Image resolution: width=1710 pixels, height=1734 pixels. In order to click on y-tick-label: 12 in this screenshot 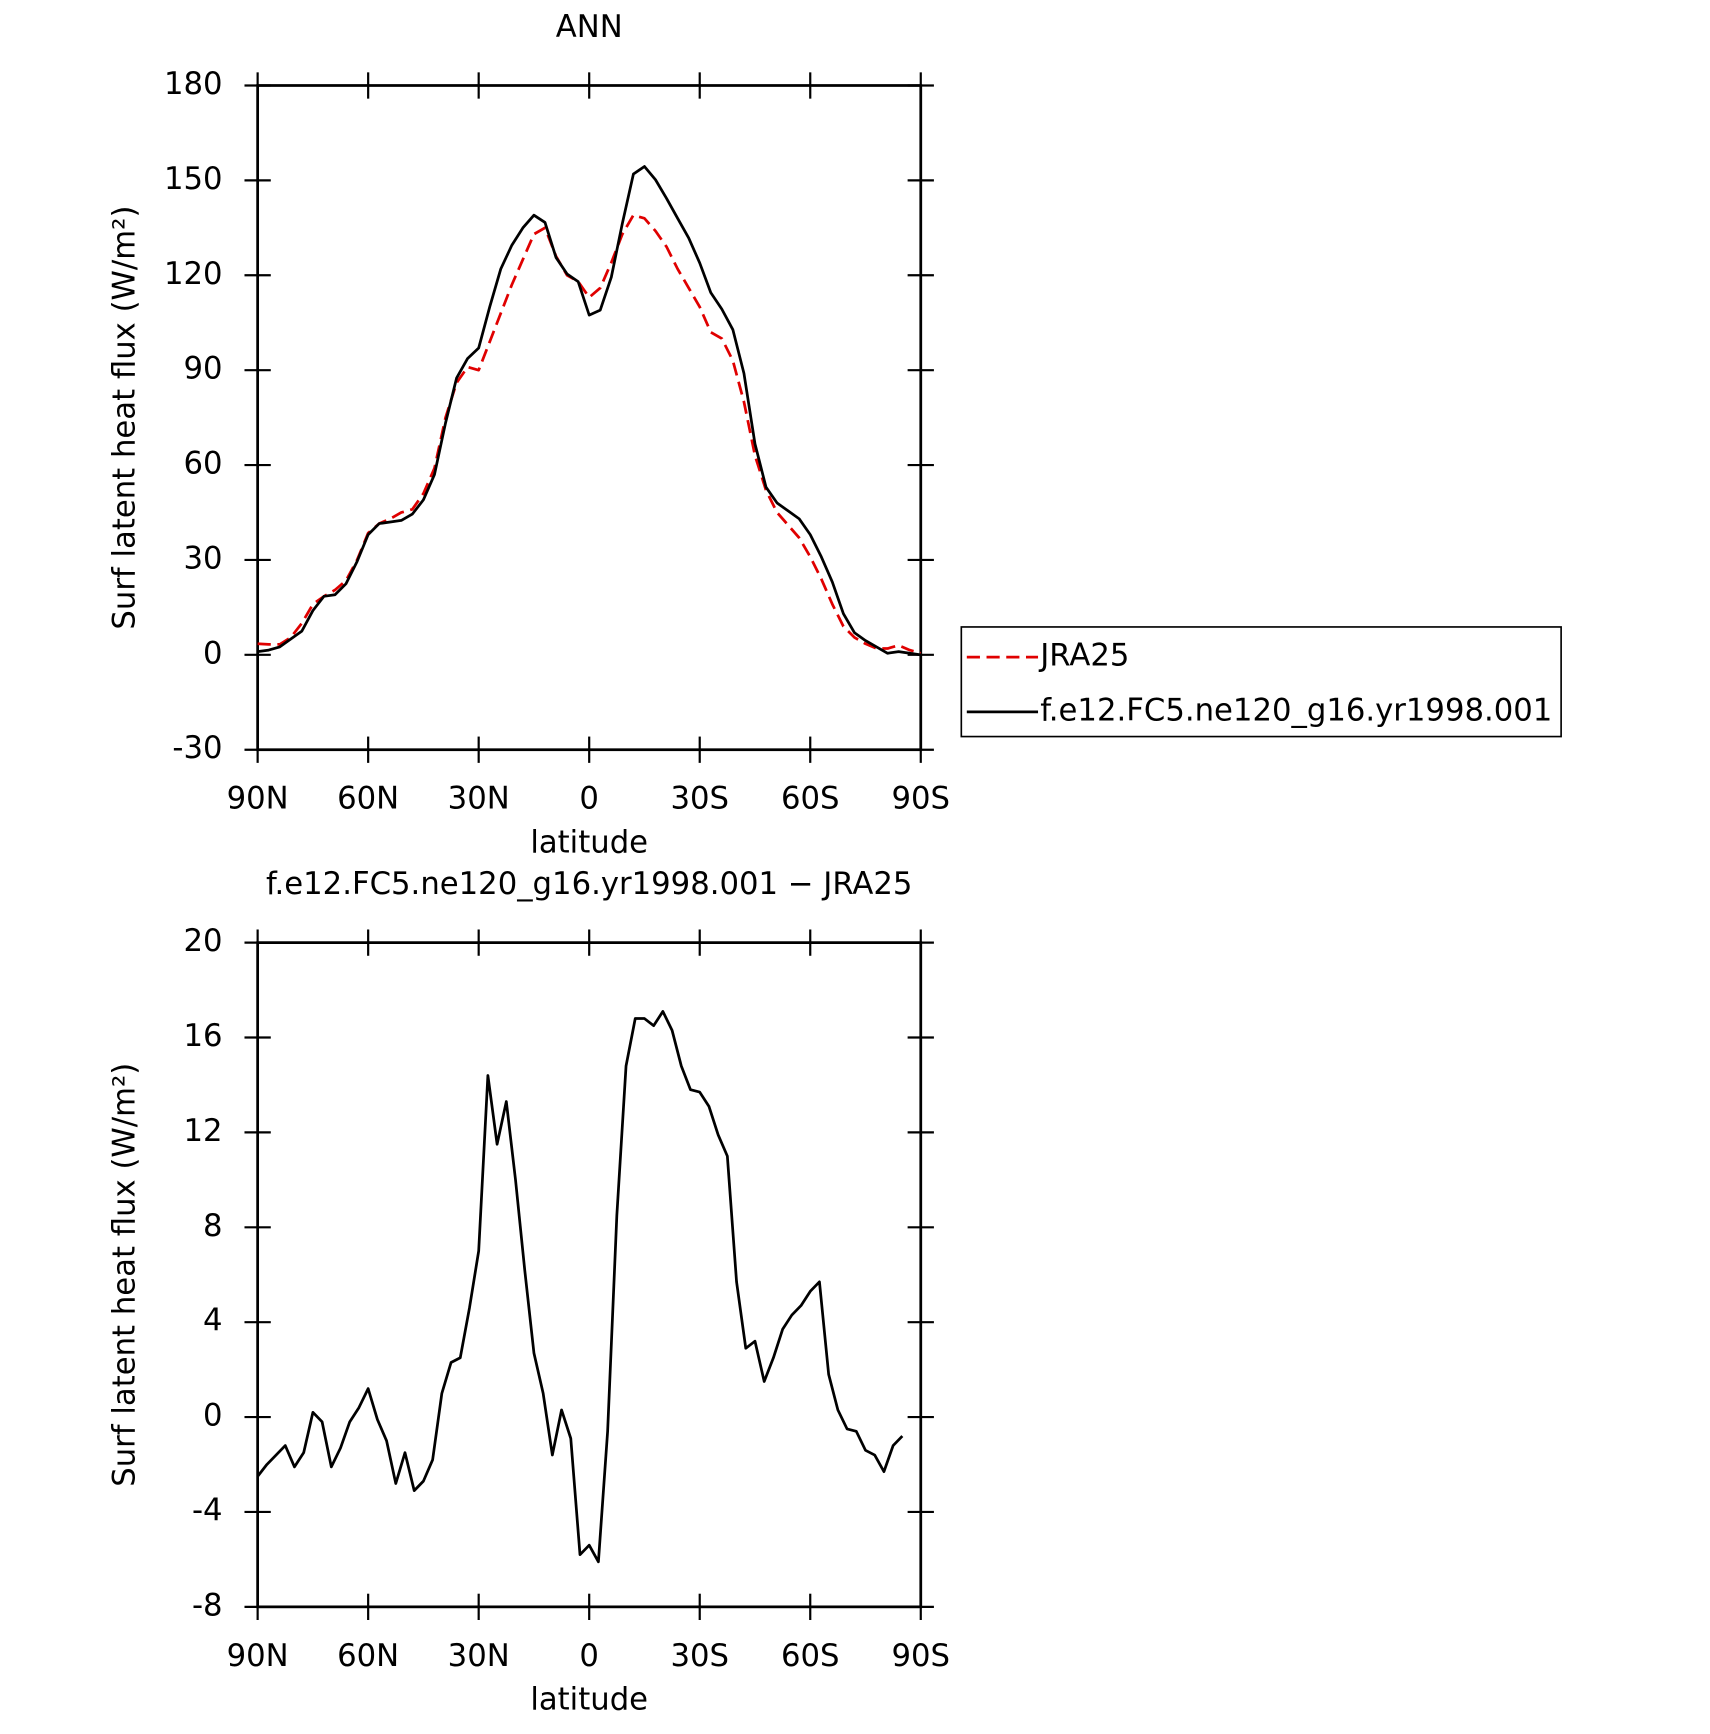, I will do `click(202, 1131)`.